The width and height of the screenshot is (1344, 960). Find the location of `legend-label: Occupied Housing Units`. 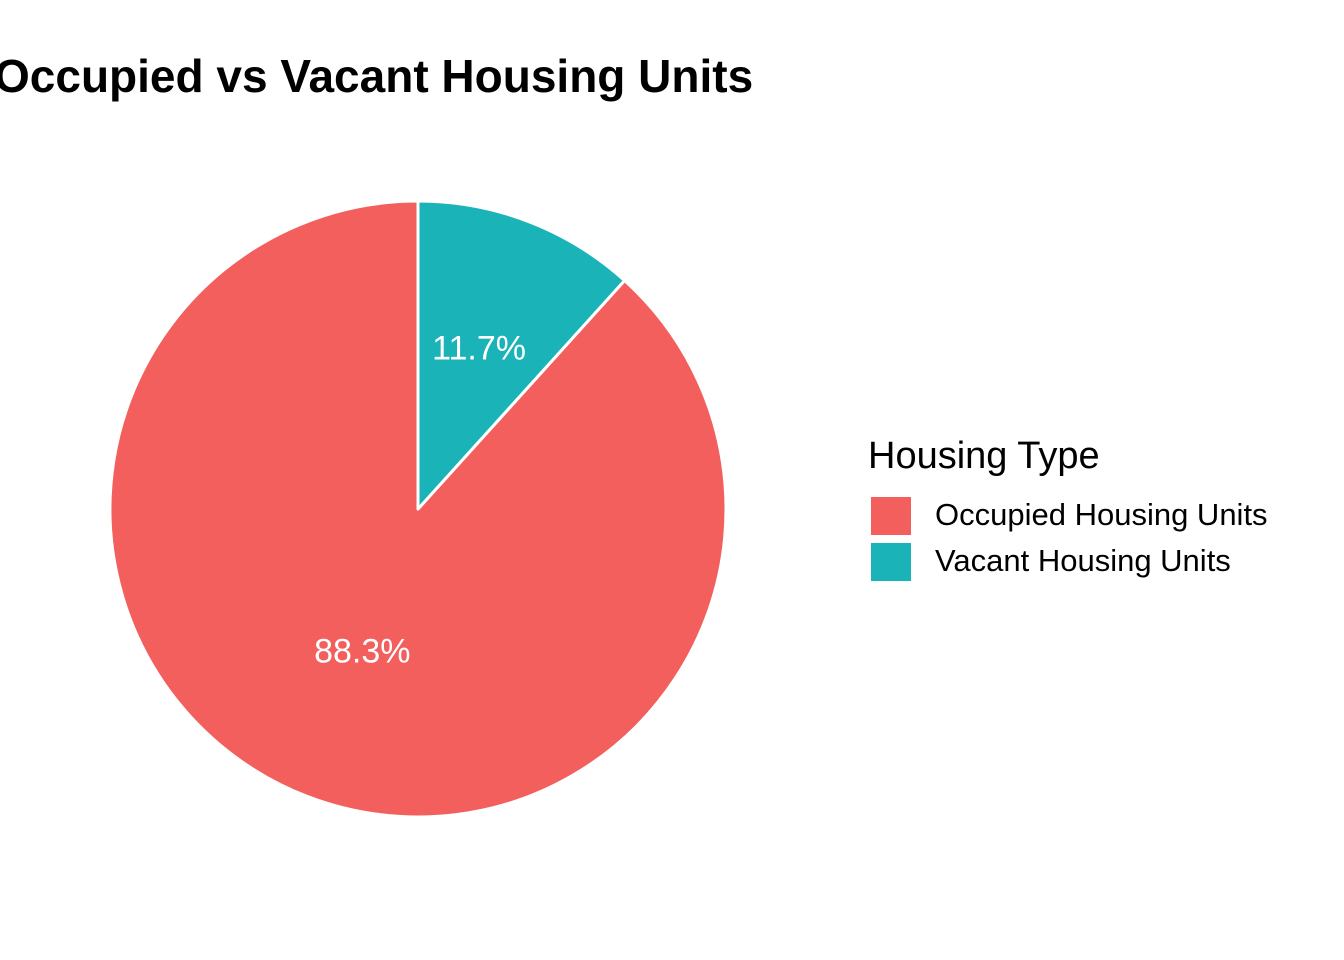

legend-label: Occupied Housing Units is located at coordinates (1101, 514).